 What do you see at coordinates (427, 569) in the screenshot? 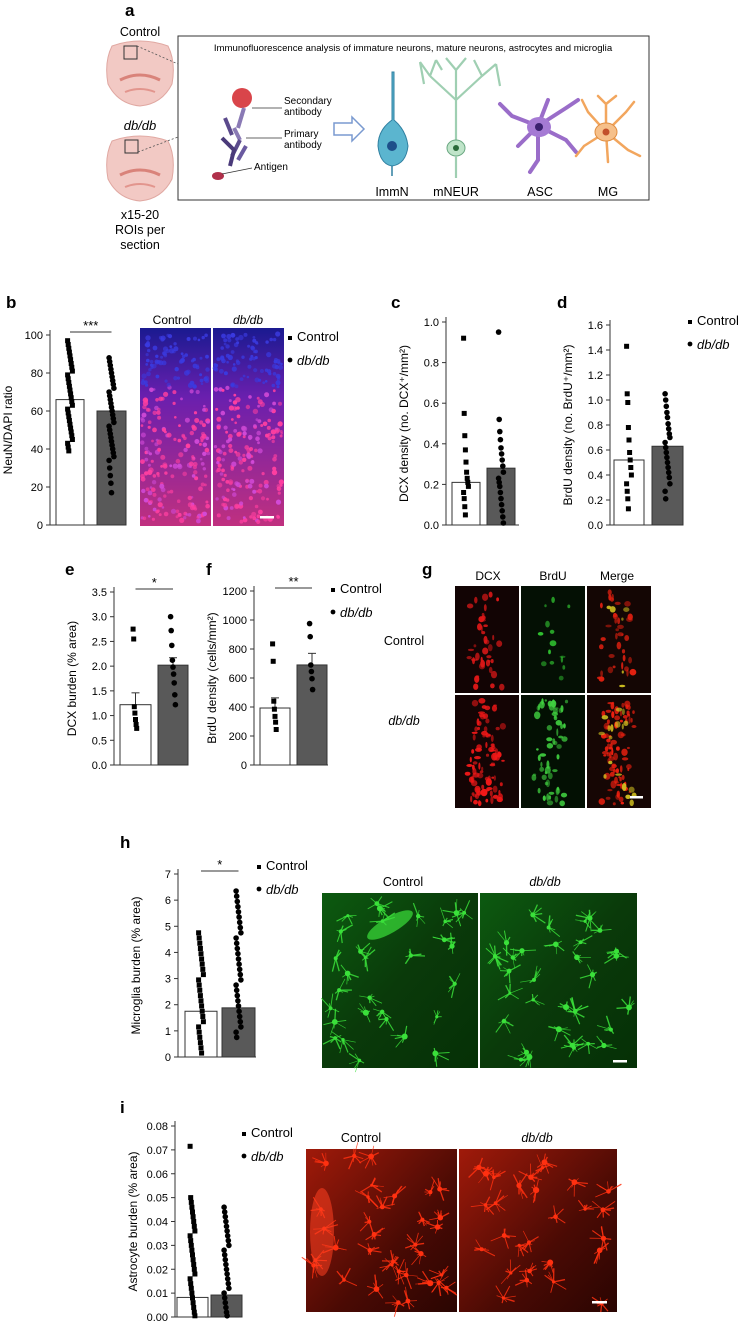
I see `panel-letter-g: g` at bounding box center [427, 569].